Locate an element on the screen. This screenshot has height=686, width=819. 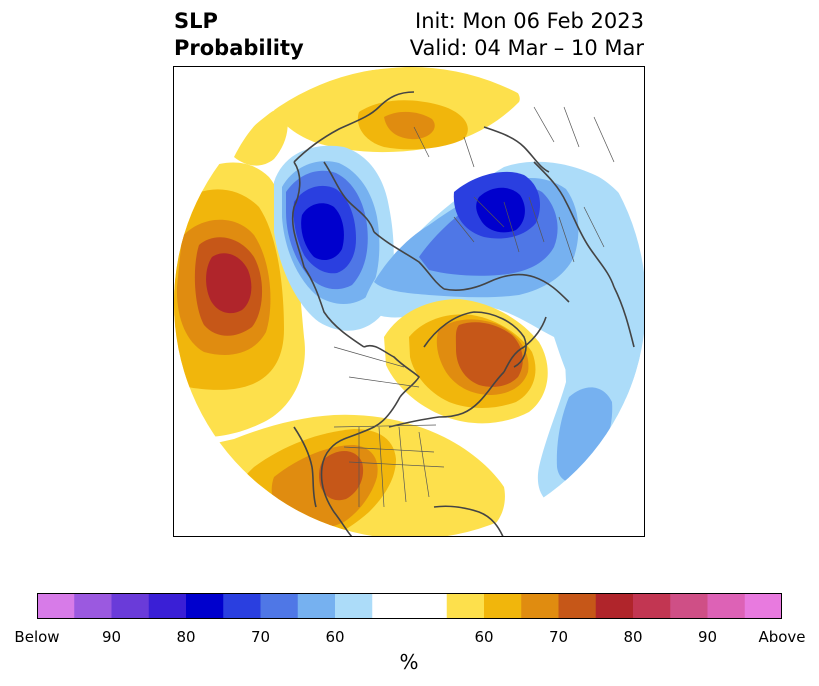
colorbar-border is located at coordinates (409, 606).